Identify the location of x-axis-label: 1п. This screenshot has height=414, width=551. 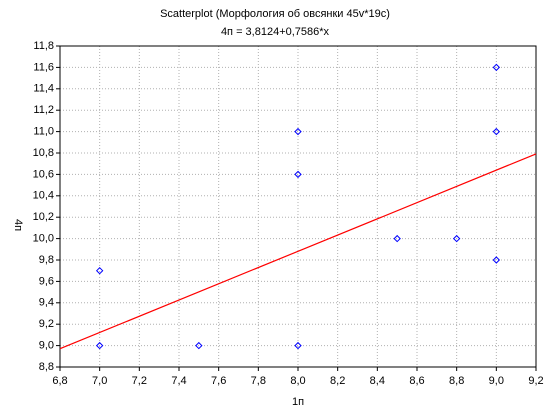
(298, 402).